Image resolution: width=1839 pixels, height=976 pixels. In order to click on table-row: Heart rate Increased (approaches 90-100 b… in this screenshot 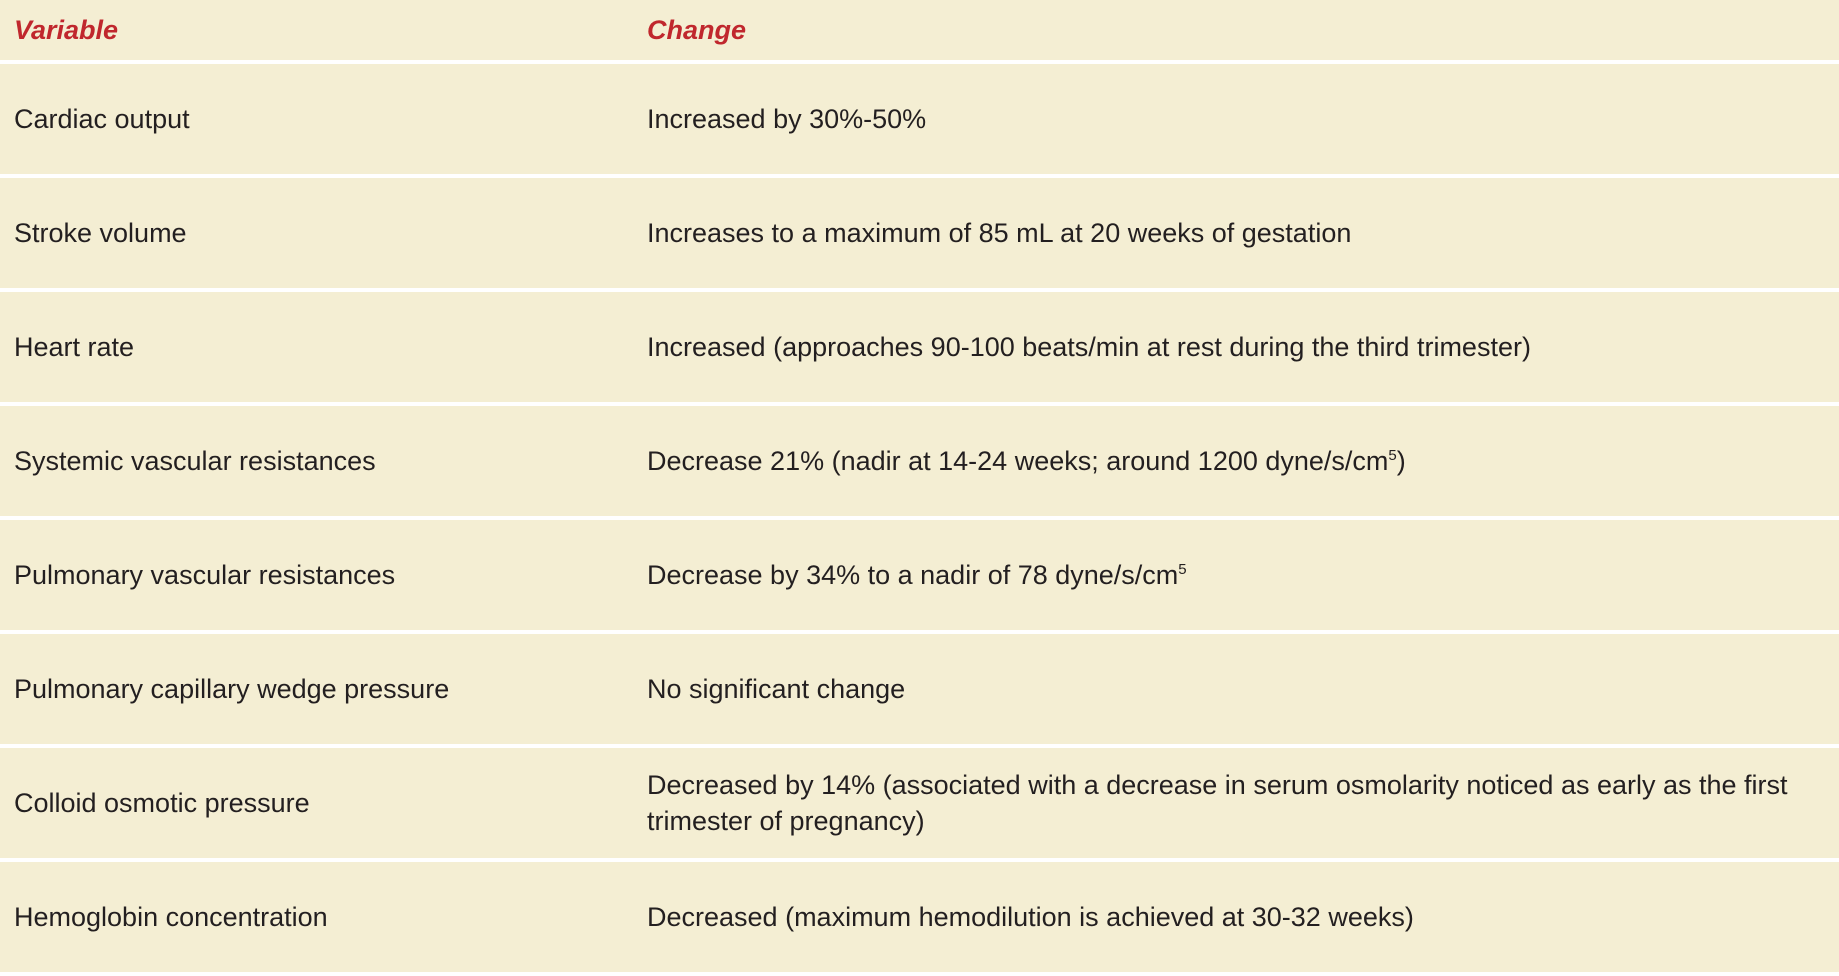, I will do `click(919, 348)`.